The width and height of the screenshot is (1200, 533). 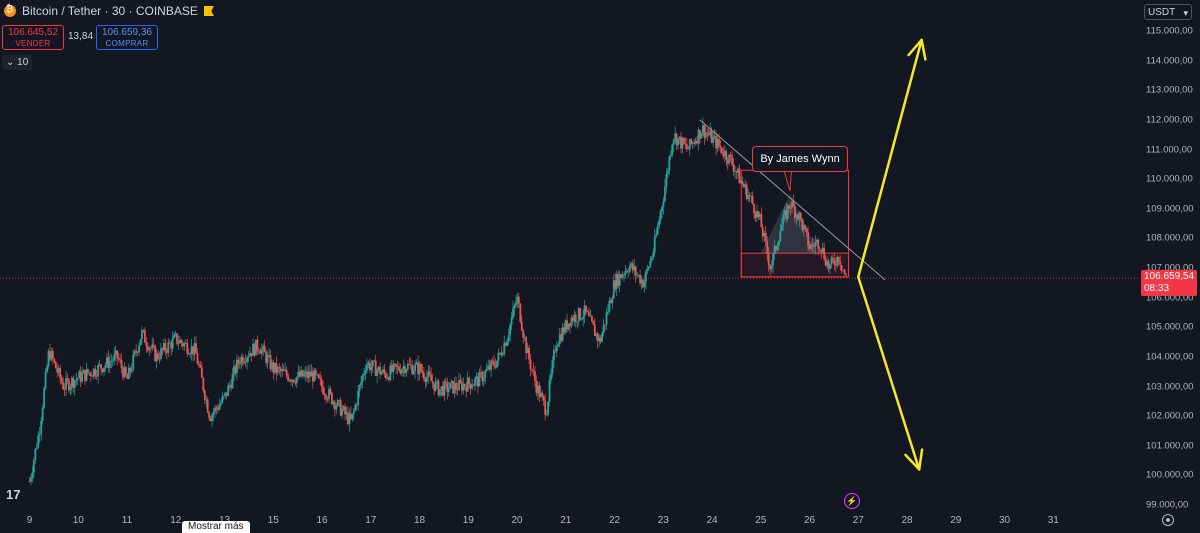 What do you see at coordinates (712, 520) in the screenshot?
I see `time-axis-label: 24` at bounding box center [712, 520].